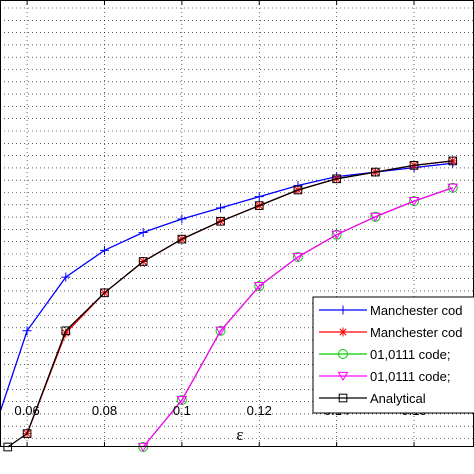 The height and width of the screenshot is (474, 474). What do you see at coordinates (26, 410) in the screenshot?
I see `x-tick-label: 0.06` at bounding box center [26, 410].